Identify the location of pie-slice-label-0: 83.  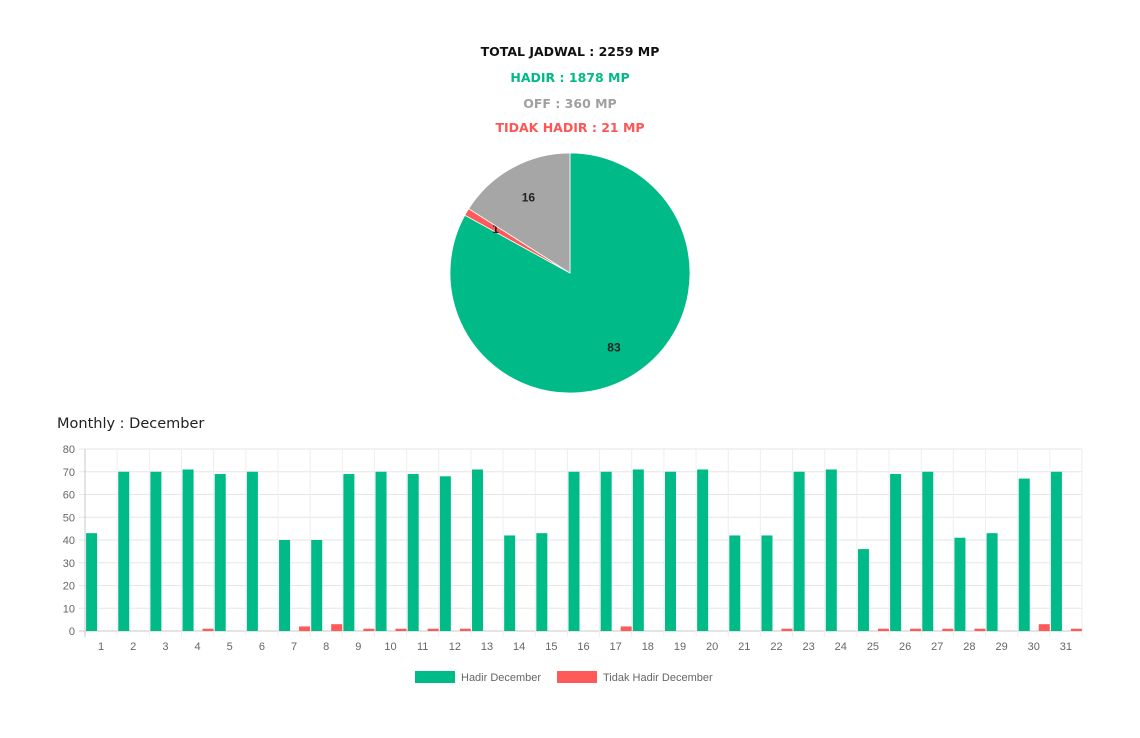
(614, 347).